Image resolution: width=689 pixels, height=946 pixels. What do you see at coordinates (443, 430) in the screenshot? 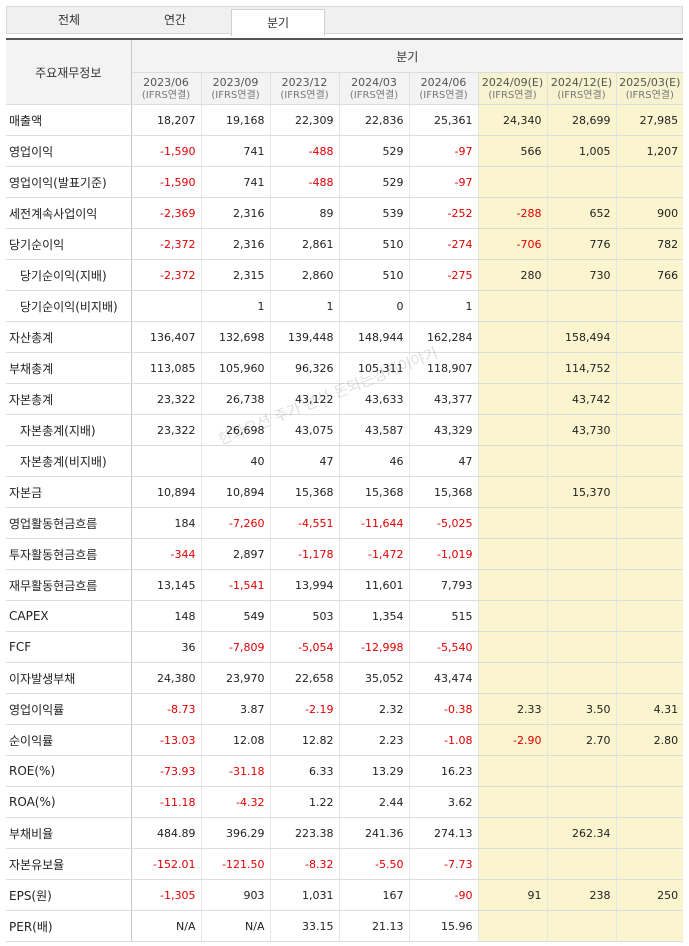
I see `table-cell: 43,329` at bounding box center [443, 430].